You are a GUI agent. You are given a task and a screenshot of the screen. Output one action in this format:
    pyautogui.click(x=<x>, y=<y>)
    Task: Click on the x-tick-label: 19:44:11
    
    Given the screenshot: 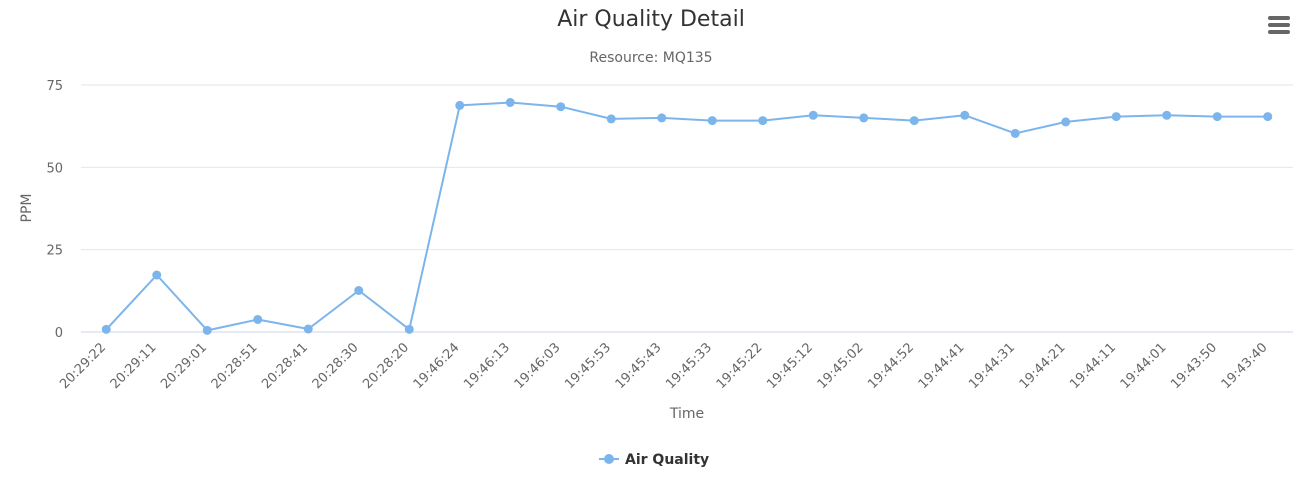 What is the action you would take?
    pyautogui.click(x=1093, y=366)
    